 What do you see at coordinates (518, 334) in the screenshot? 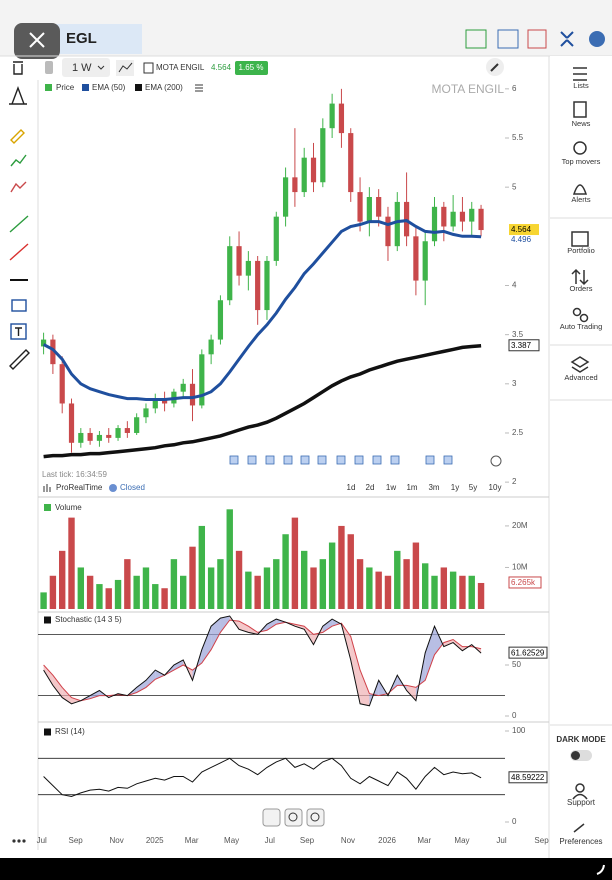
I see `y-tick-label: 3.5` at bounding box center [518, 334].